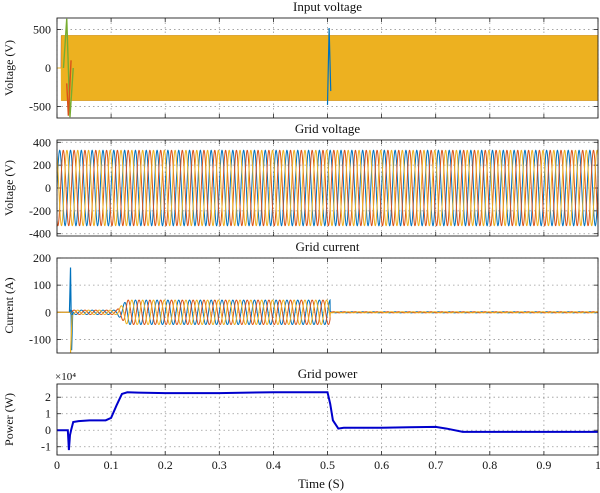  What do you see at coordinates (543, 465) in the screenshot?
I see `x-tick-label: 0.9` at bounding box center [543, 465].